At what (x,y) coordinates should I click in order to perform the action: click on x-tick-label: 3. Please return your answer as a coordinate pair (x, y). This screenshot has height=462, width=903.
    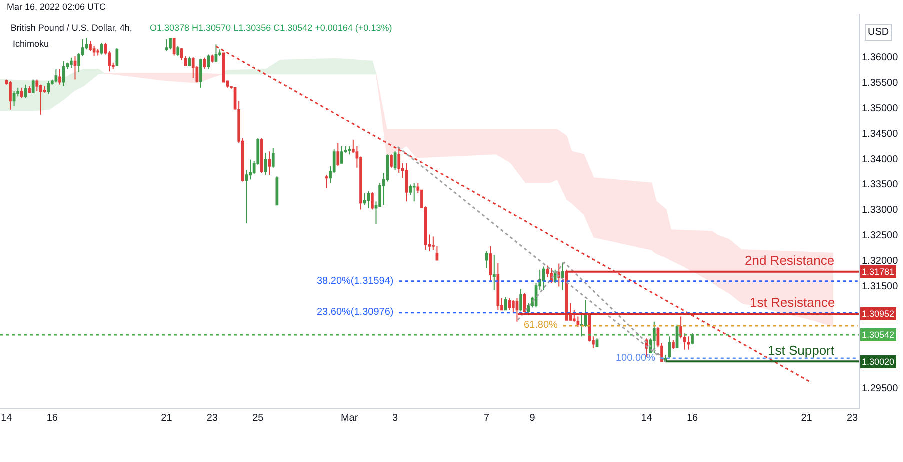
    Looking at the image, I should click on (395, 418).